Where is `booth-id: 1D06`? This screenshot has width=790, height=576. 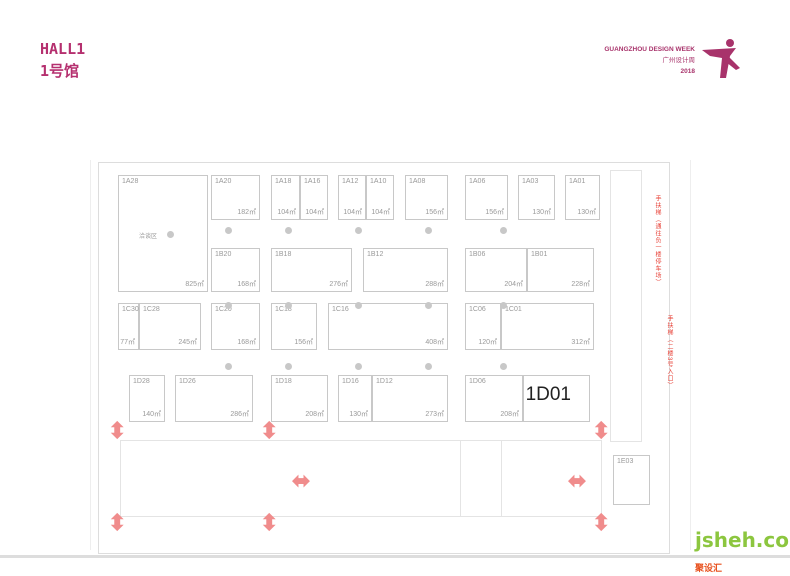
booth-id: 1D06 is located at coordinates (477, 381).